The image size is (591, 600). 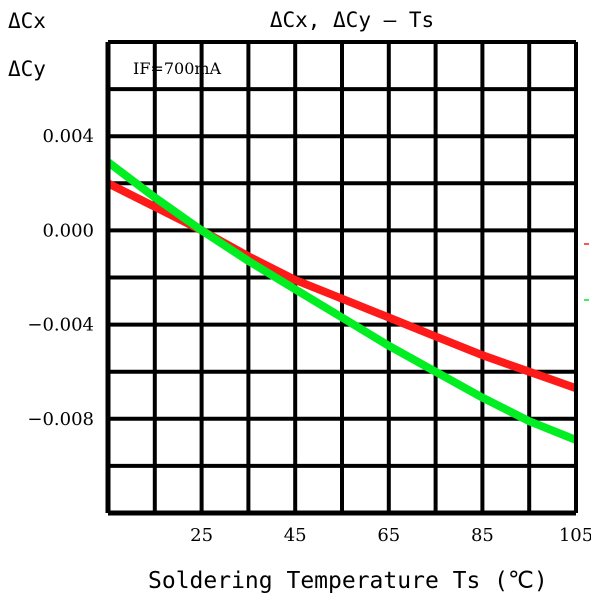 What do you see at coordinates (68, 230) in the screenshot?
I see `y-tick-label: 0.000` at bounding box center [68, 230].